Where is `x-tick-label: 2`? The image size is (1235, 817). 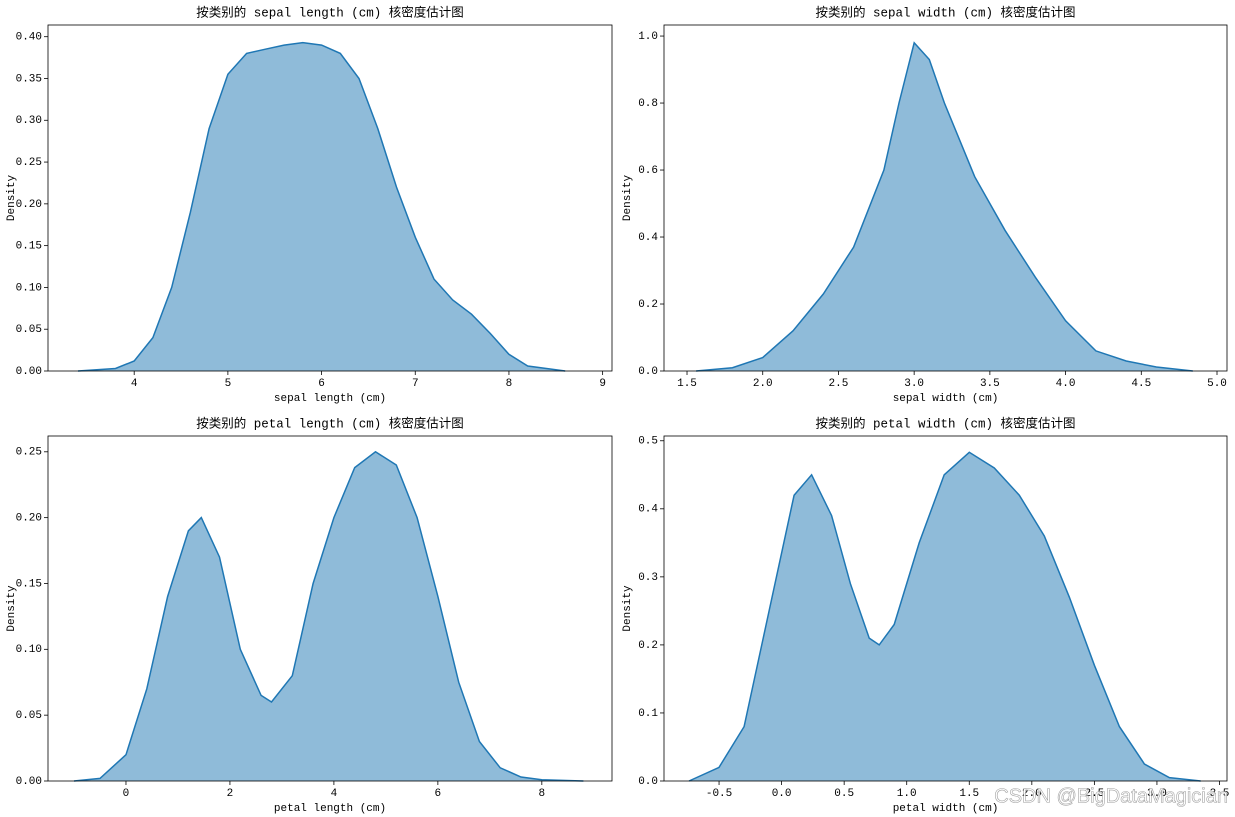 x-tick-label: 2 is located at coordinates (230, 794).